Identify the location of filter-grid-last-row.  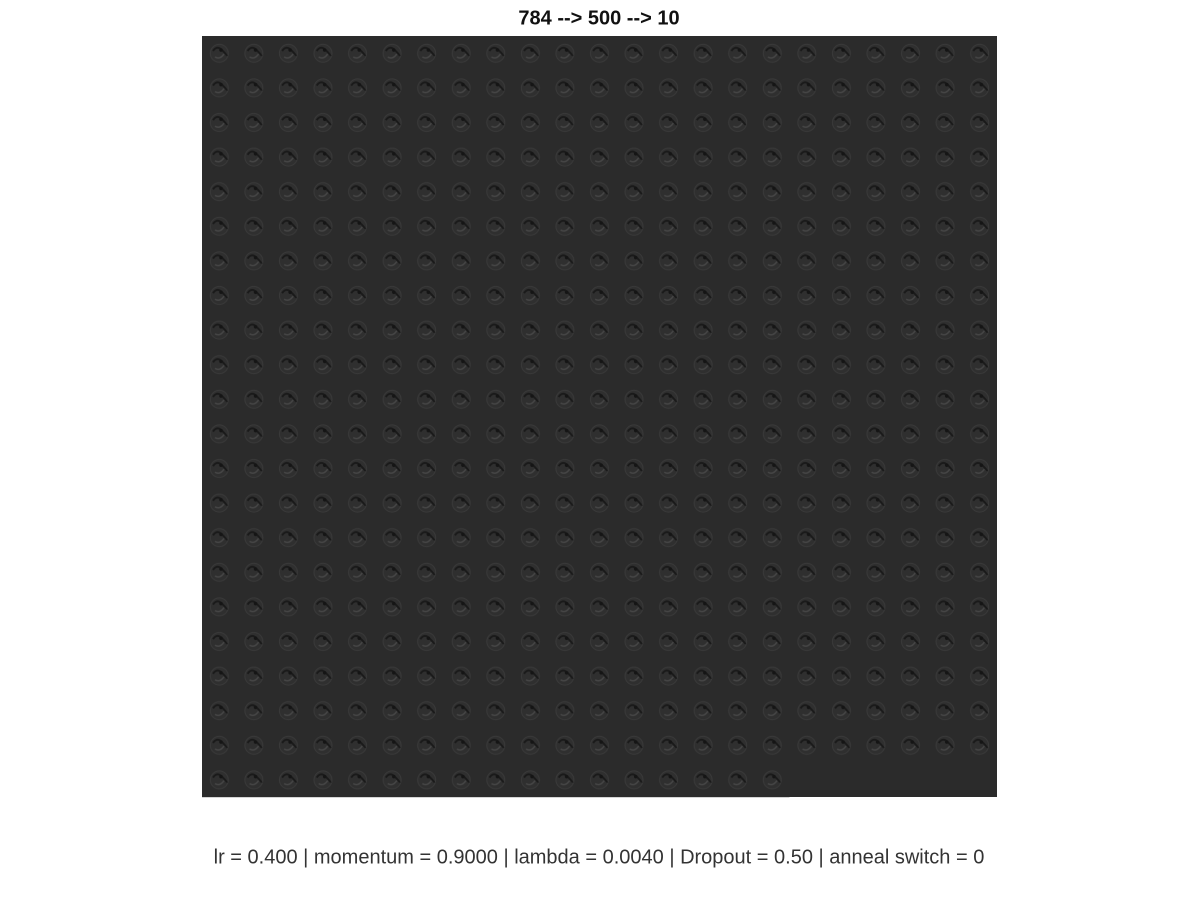
(496, 780).